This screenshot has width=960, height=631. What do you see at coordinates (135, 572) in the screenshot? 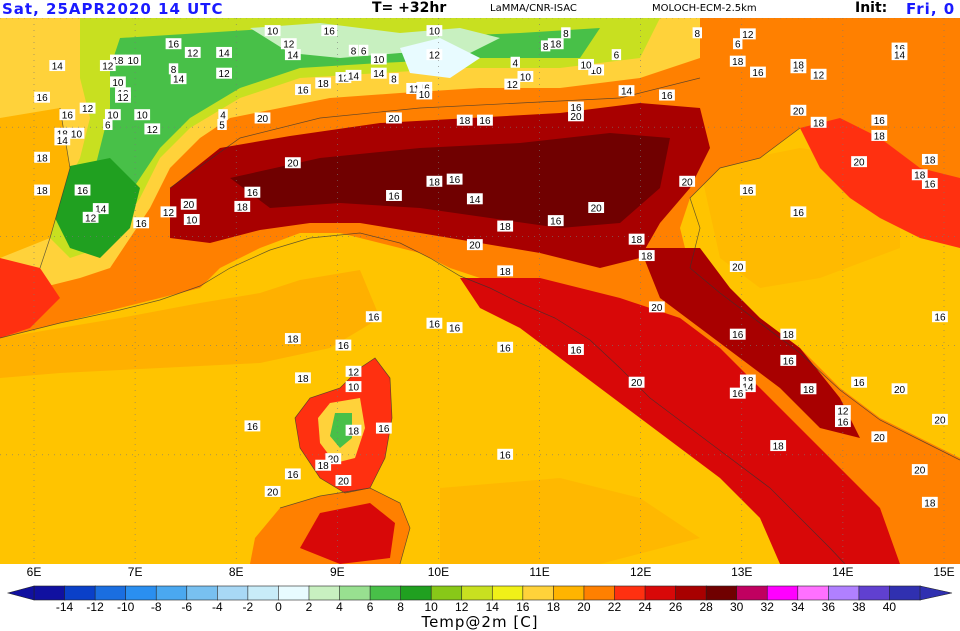
I see `longitude-label: 7E` at bounding box center [135, 572].